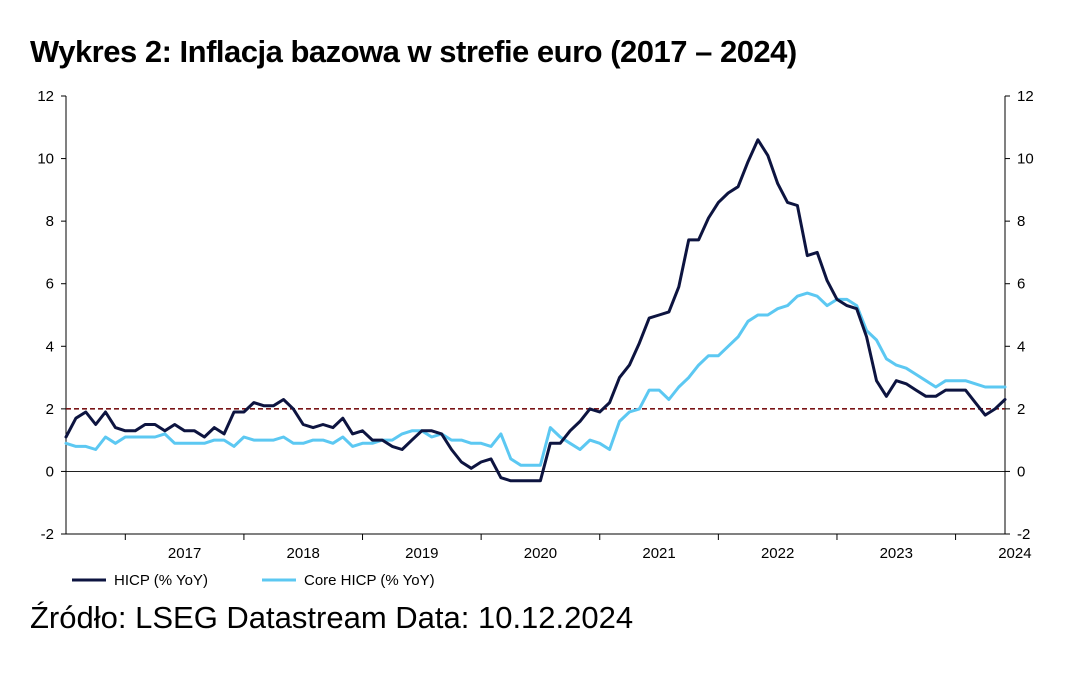 The height and width of the screenshot is (678, 1074). Describe the element at coordinates (777, 553) in the screenshot. I see `x-tick-label: 2022` at that location.